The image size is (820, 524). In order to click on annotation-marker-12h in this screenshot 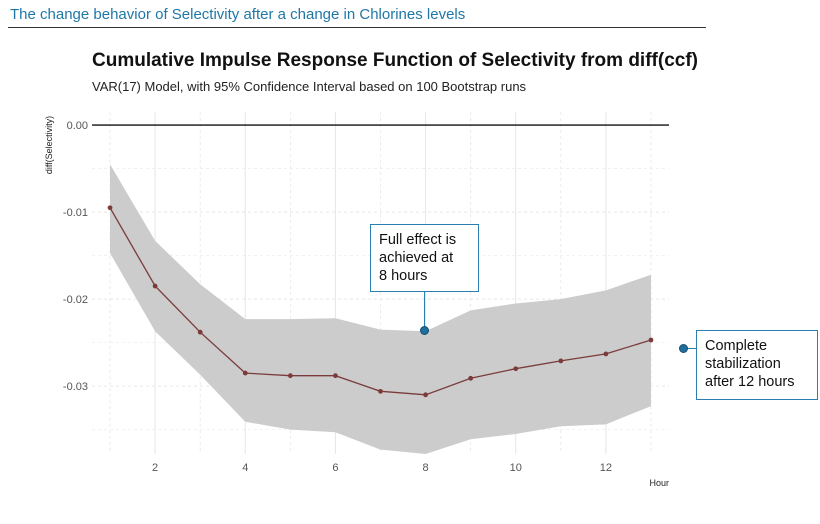, I will do `click(683, 348)`.